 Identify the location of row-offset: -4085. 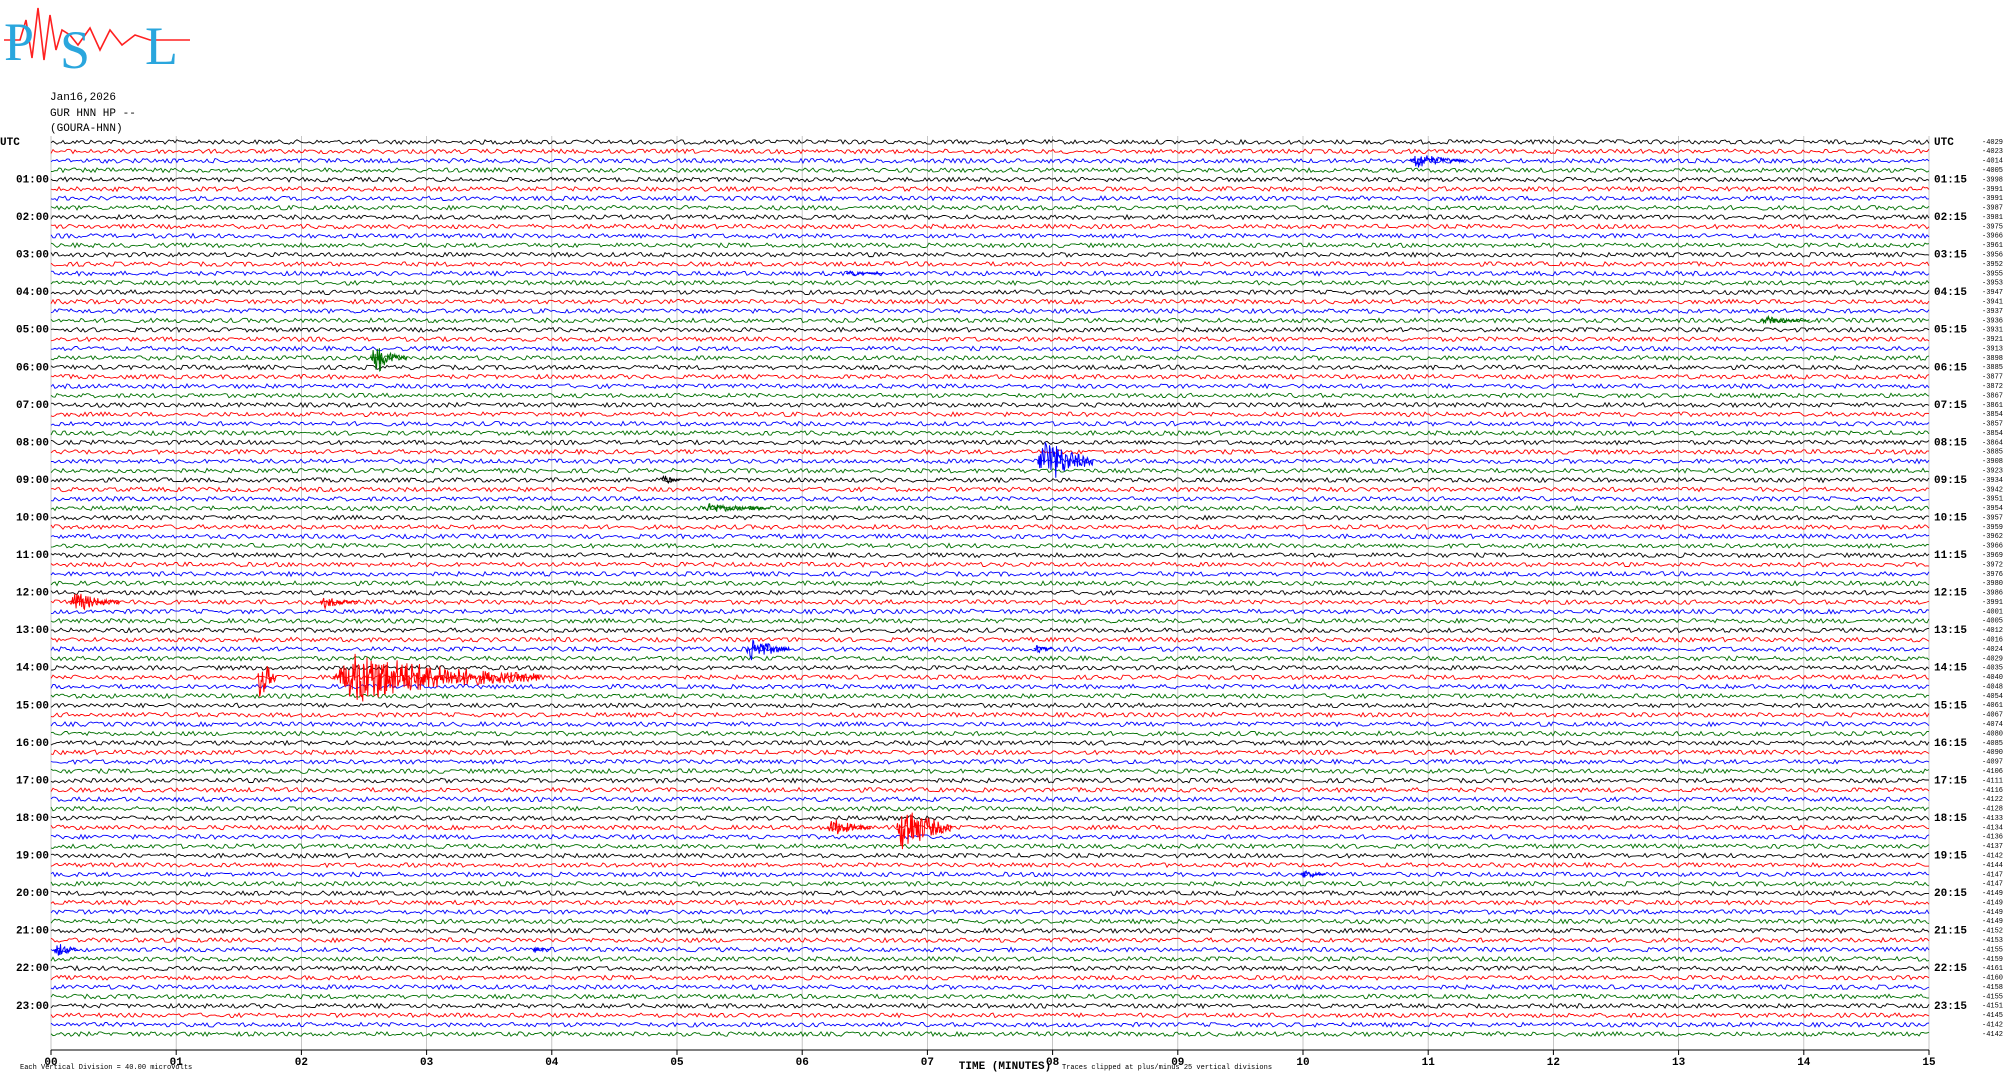
(1992, 744).